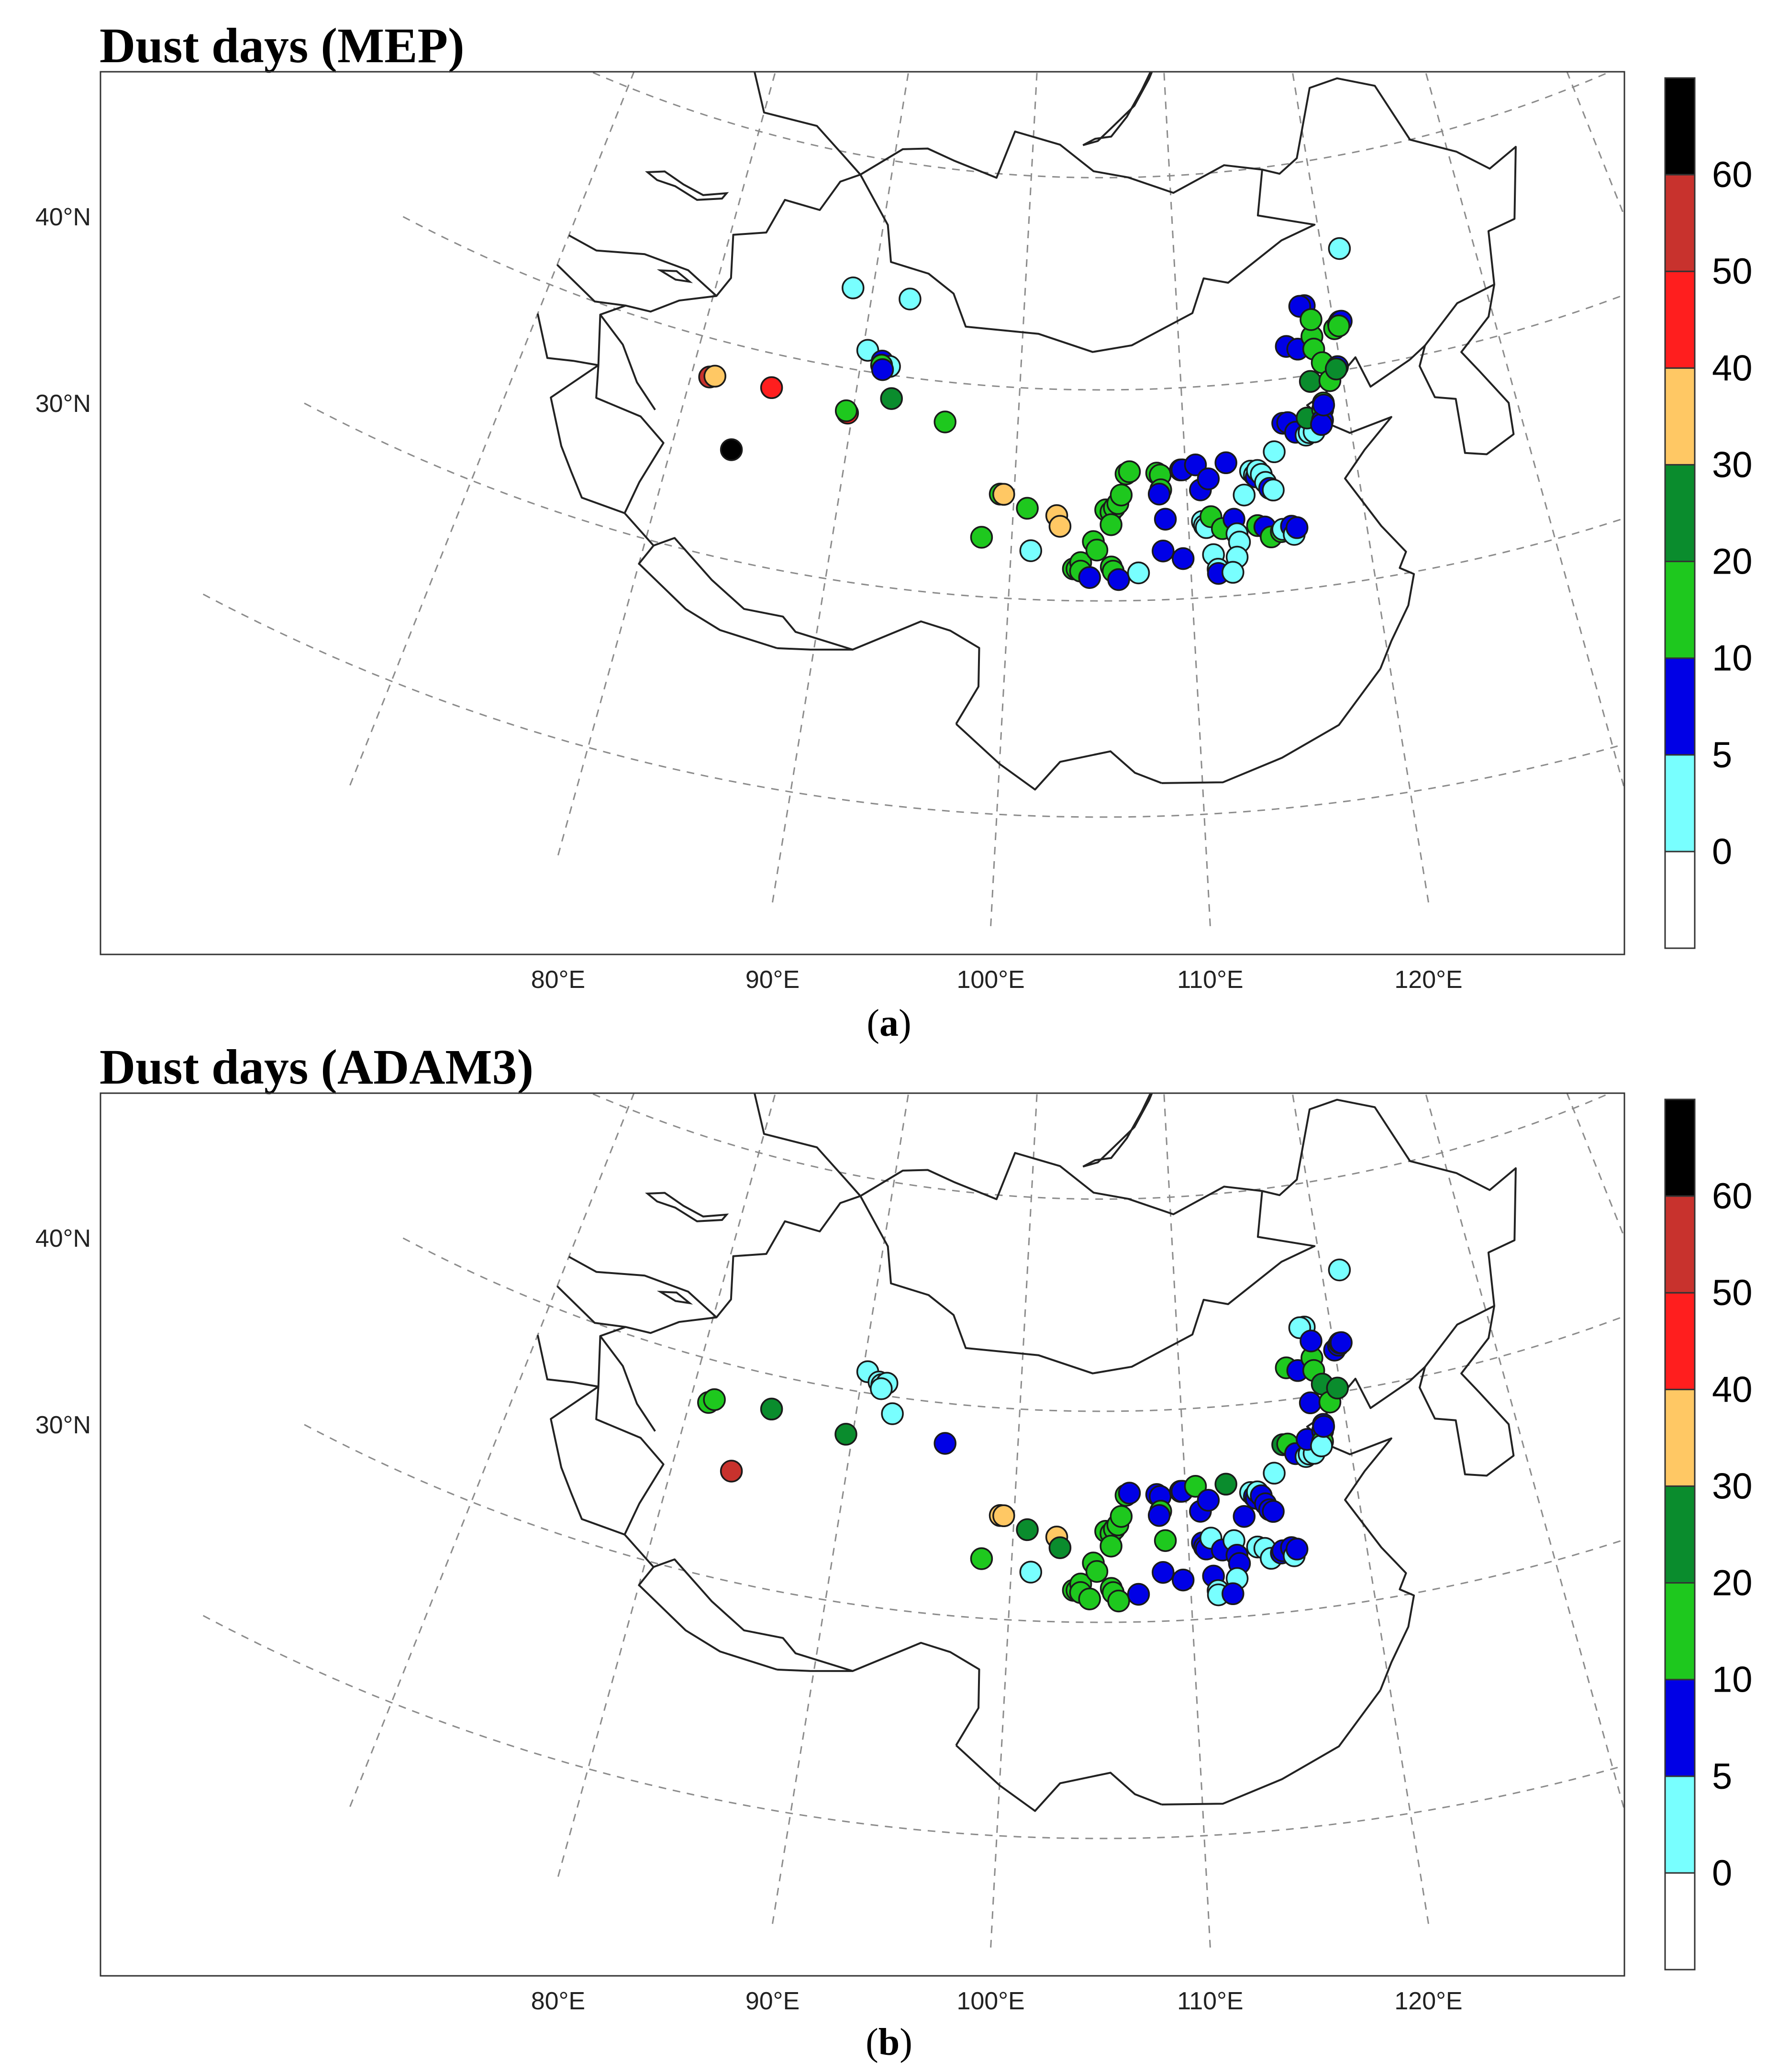 This screenshot has height=2072, width=1778. I want to click on panel-label: (b), so click(889, 2042).